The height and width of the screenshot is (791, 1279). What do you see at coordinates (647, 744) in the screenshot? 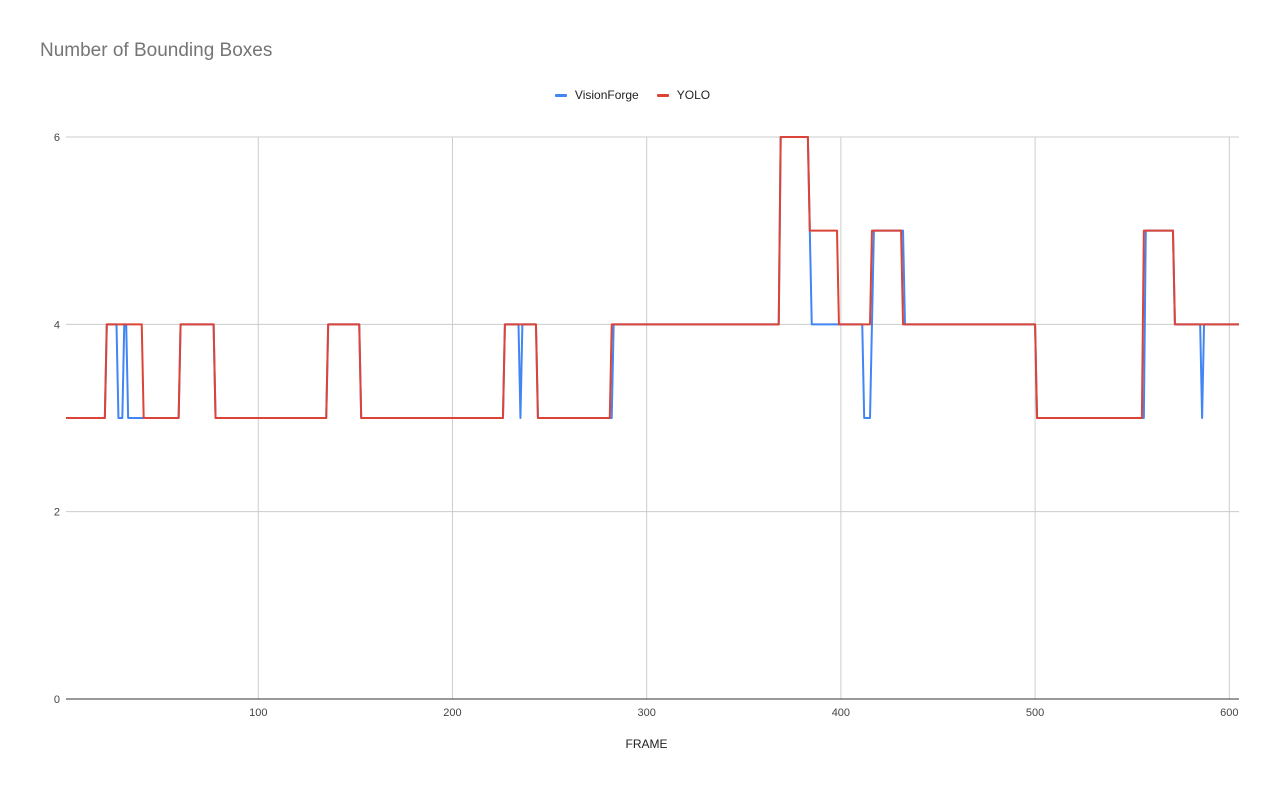
I see `x-axis-title: FRAME` at bounding box center [647, 744].